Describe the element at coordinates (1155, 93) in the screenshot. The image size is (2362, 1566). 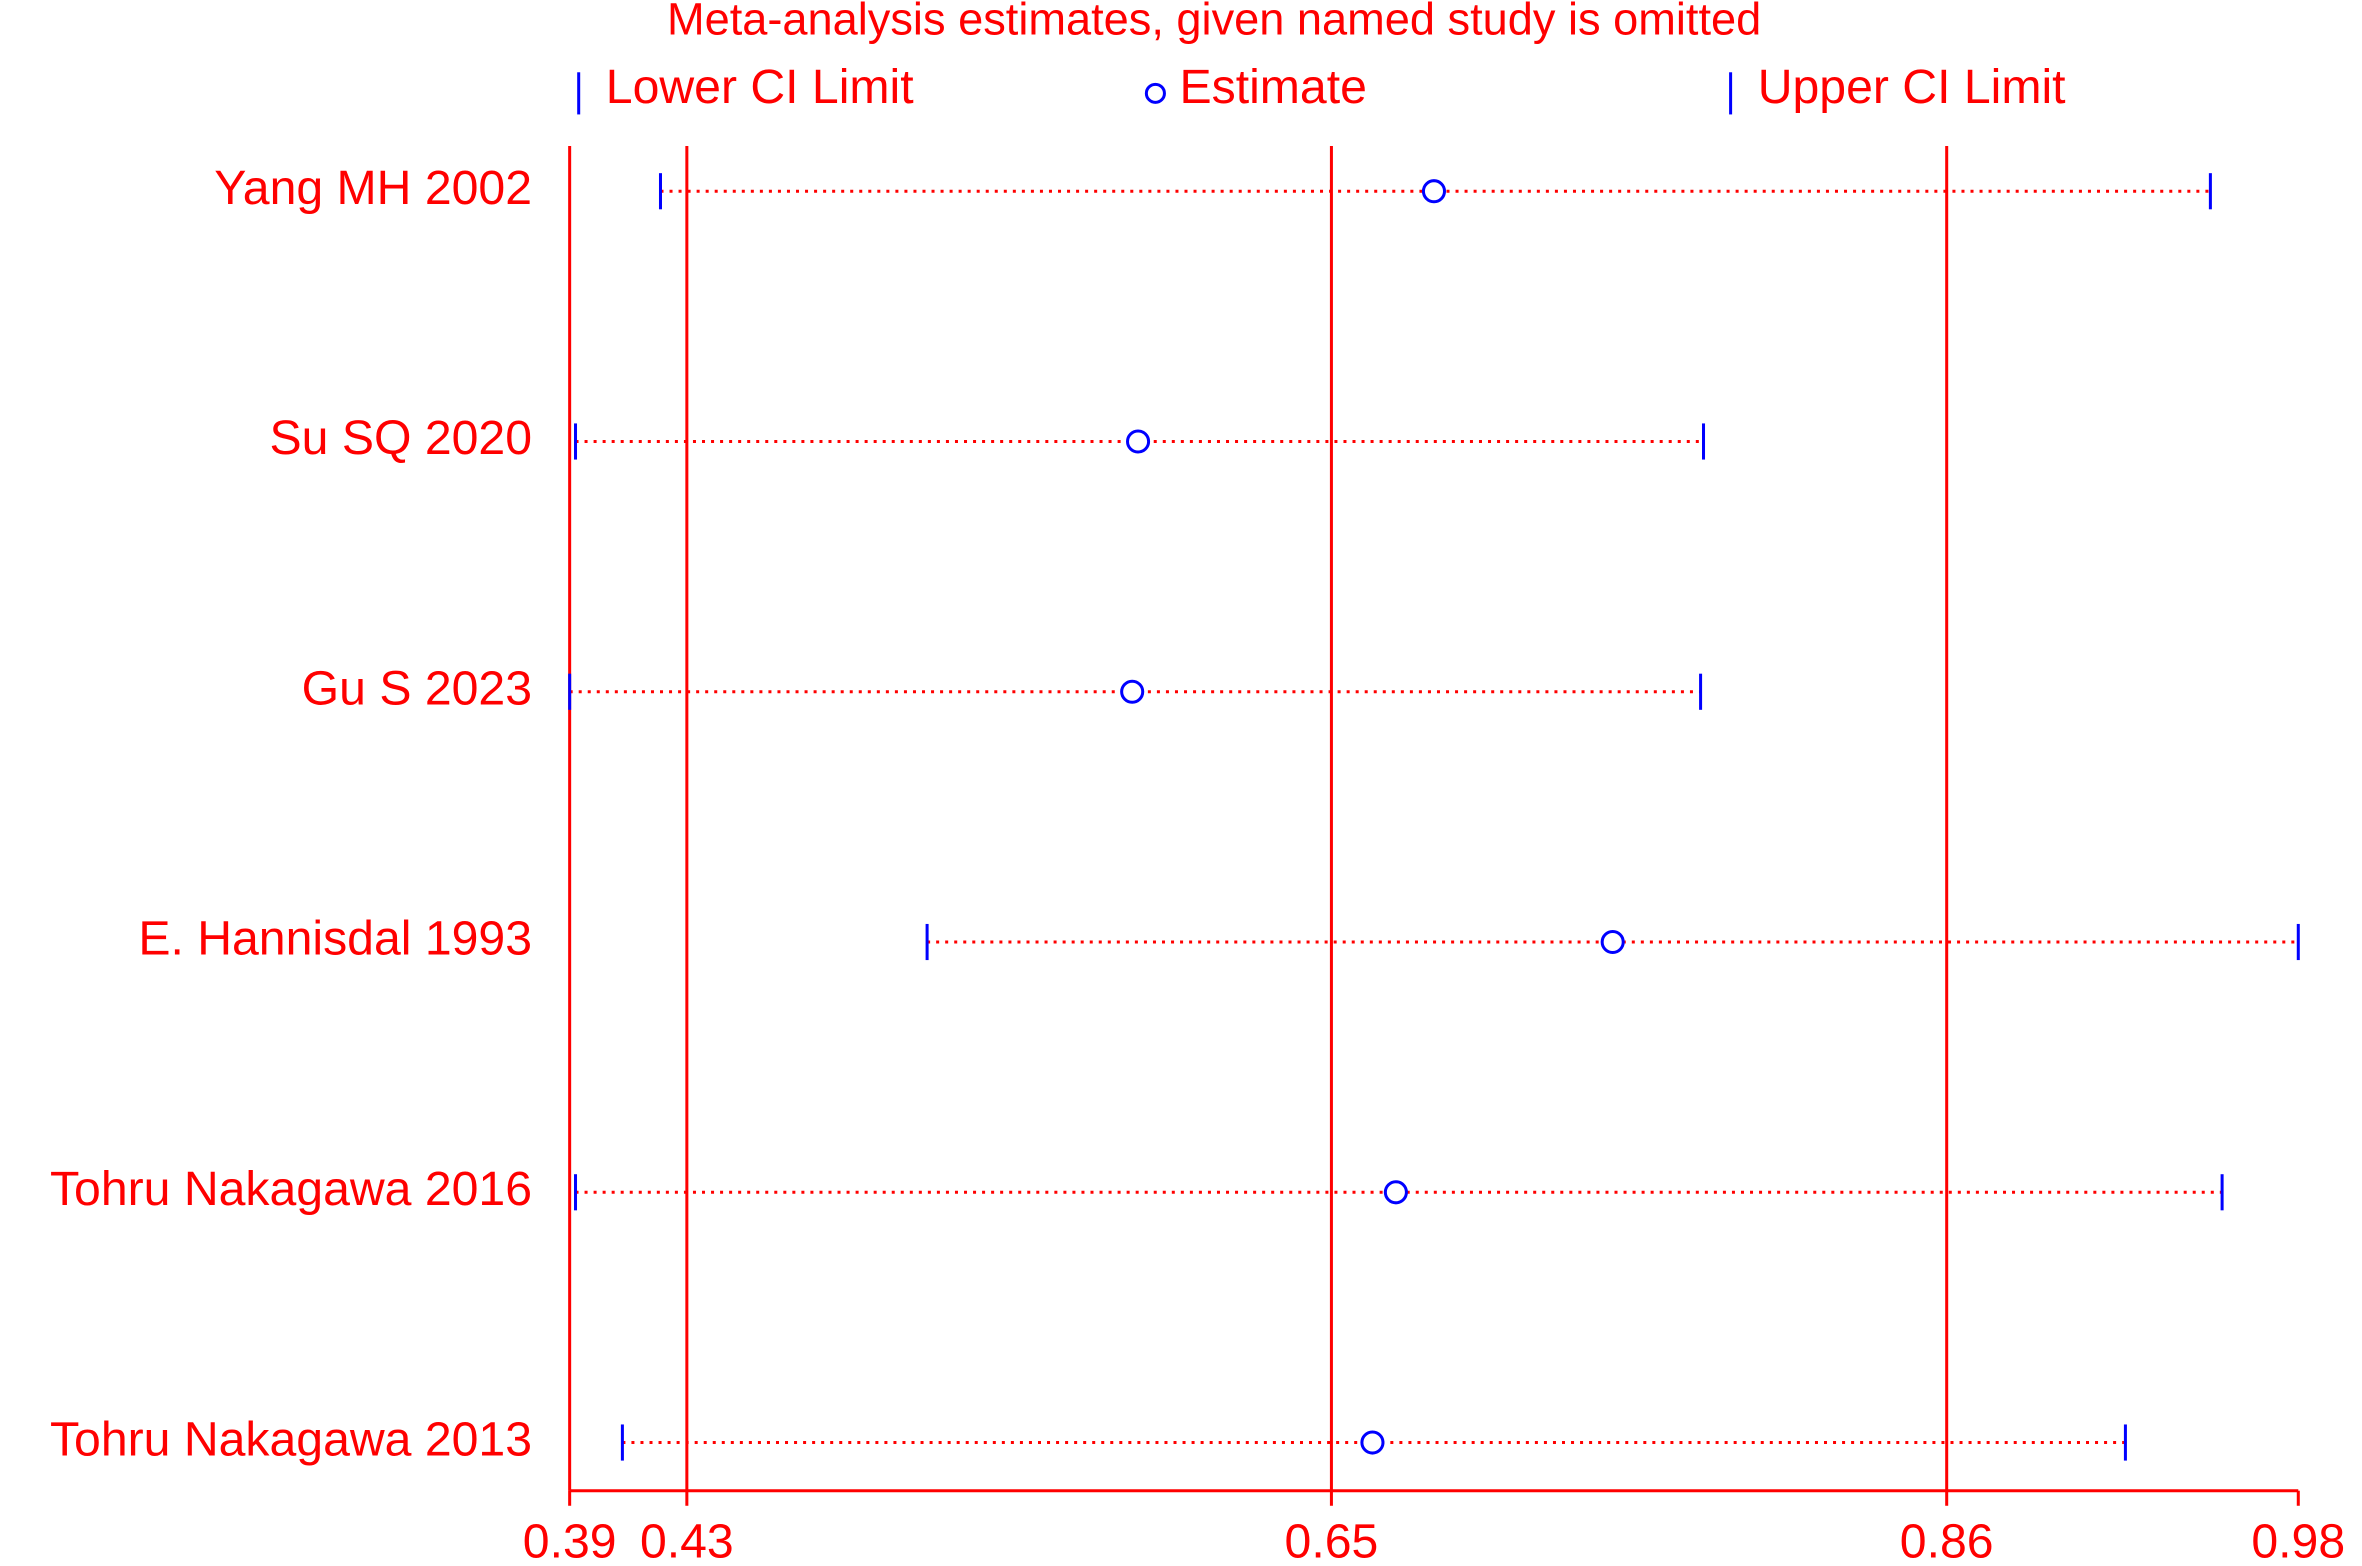
I see `legend-marker` at that location.